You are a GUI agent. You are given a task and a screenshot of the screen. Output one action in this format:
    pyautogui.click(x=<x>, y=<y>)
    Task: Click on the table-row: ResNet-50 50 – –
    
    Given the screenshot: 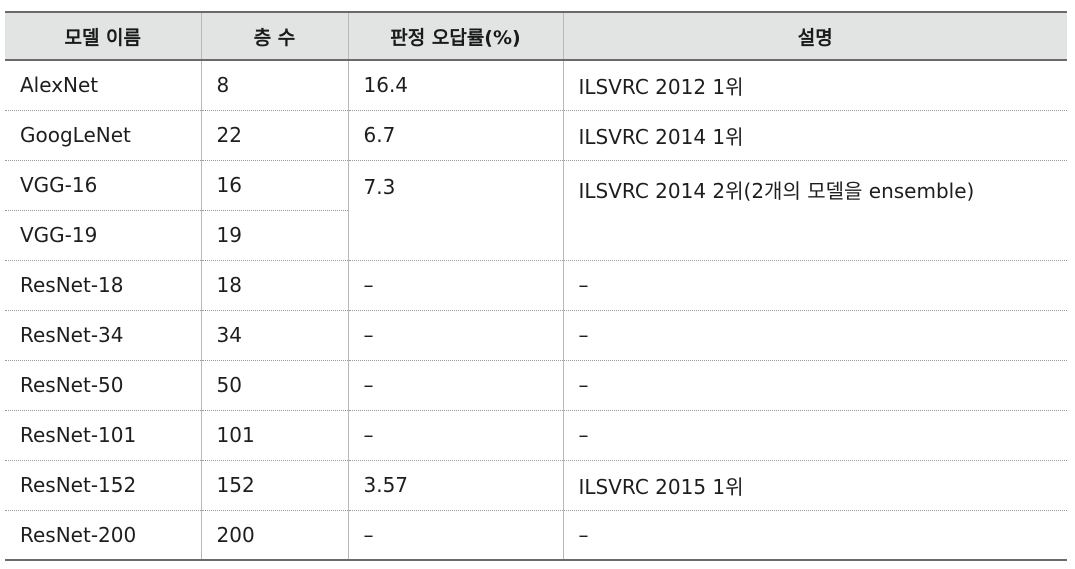 What is the action you would take?
    pyautogui.click(x=536, y=385)
    